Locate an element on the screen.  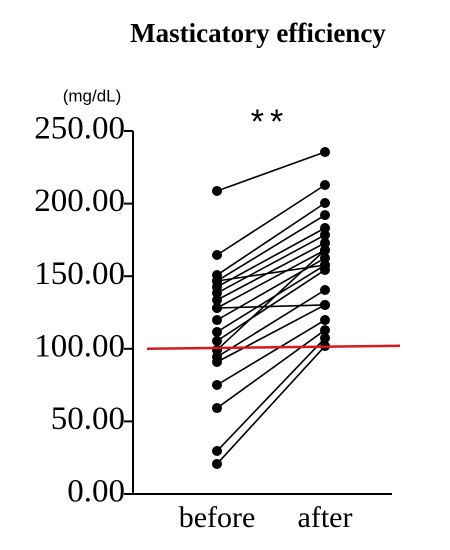
y-tick-label: 250.00 is located at coordinates (79, 129).